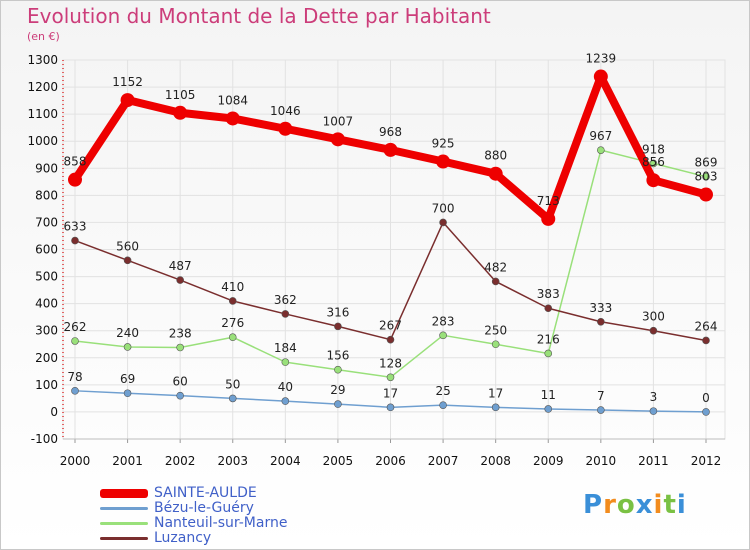 The width and height of the screenshot is (750, 550). What do you see at coordinates (46, 304) in the screenshot?
I see `y-tick-label: 400` at bounding box center [46, 304].